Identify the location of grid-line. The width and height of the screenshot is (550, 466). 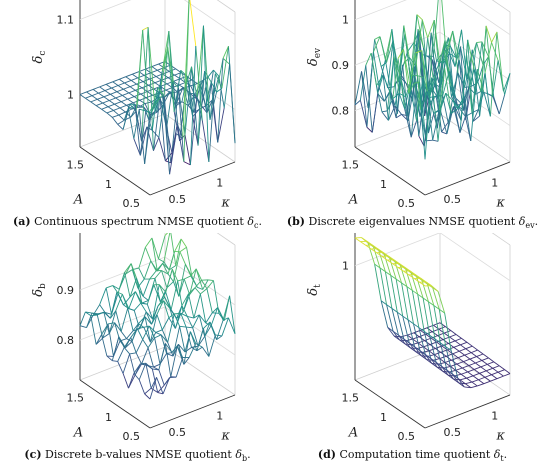
(200, 138).